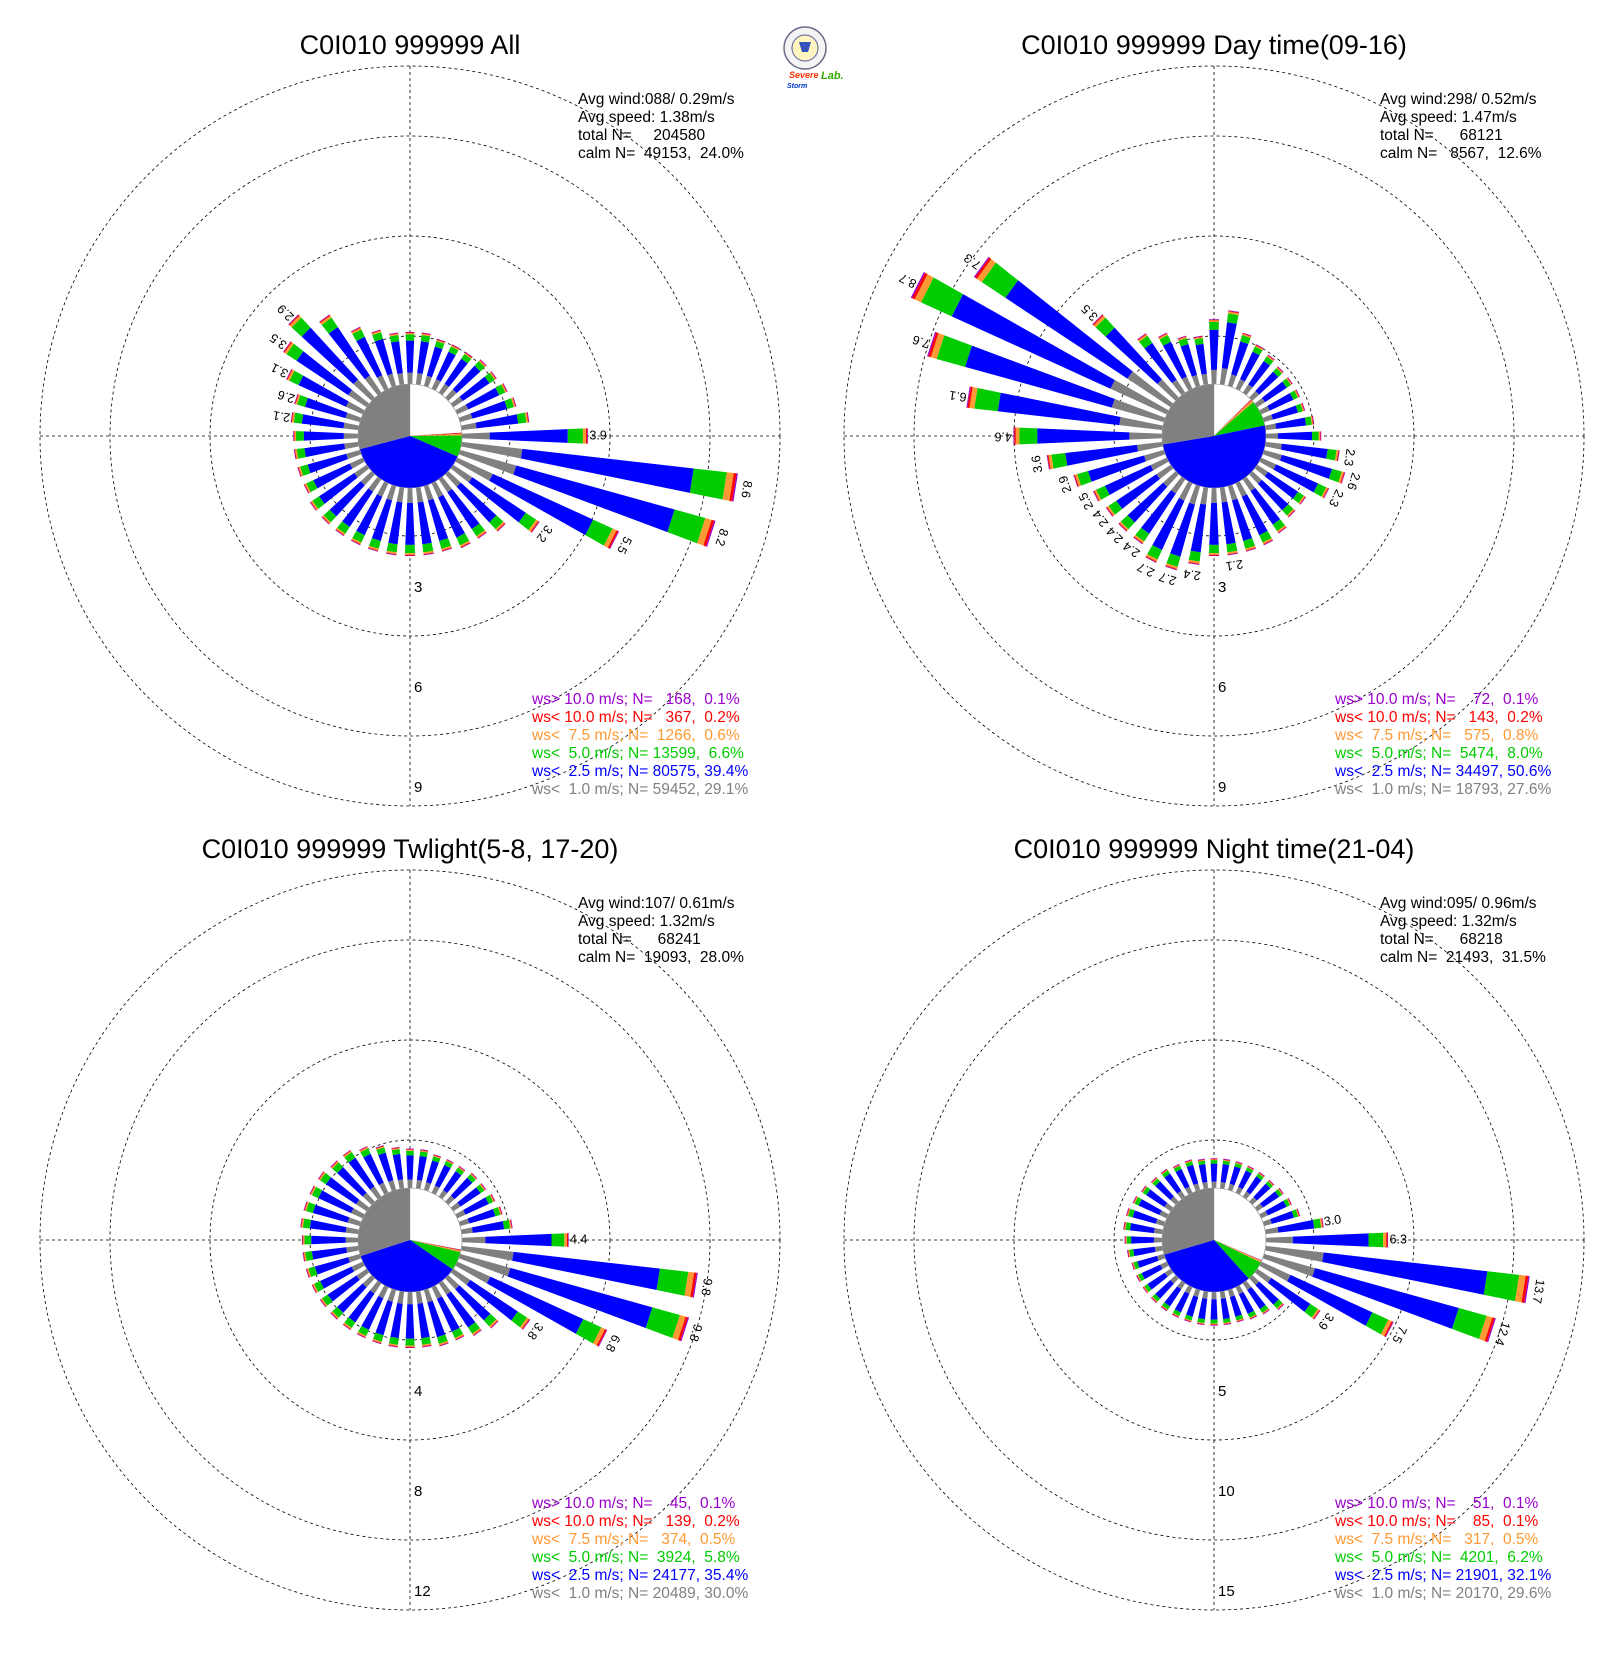 The height and width of the screenshot is (1665, 1620). Describe the element at coordinates (1442, 1575) in the screenshot. I see `legend-entry: ws< 2.5 m/s; N= 21901, 32.1%` at that location.